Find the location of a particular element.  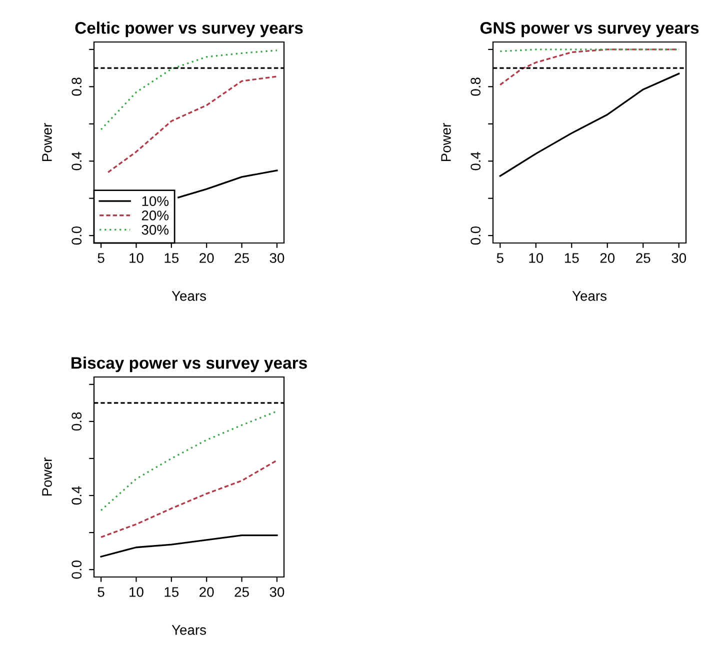

legend-label: 30% is located at coordinates (155, 229).